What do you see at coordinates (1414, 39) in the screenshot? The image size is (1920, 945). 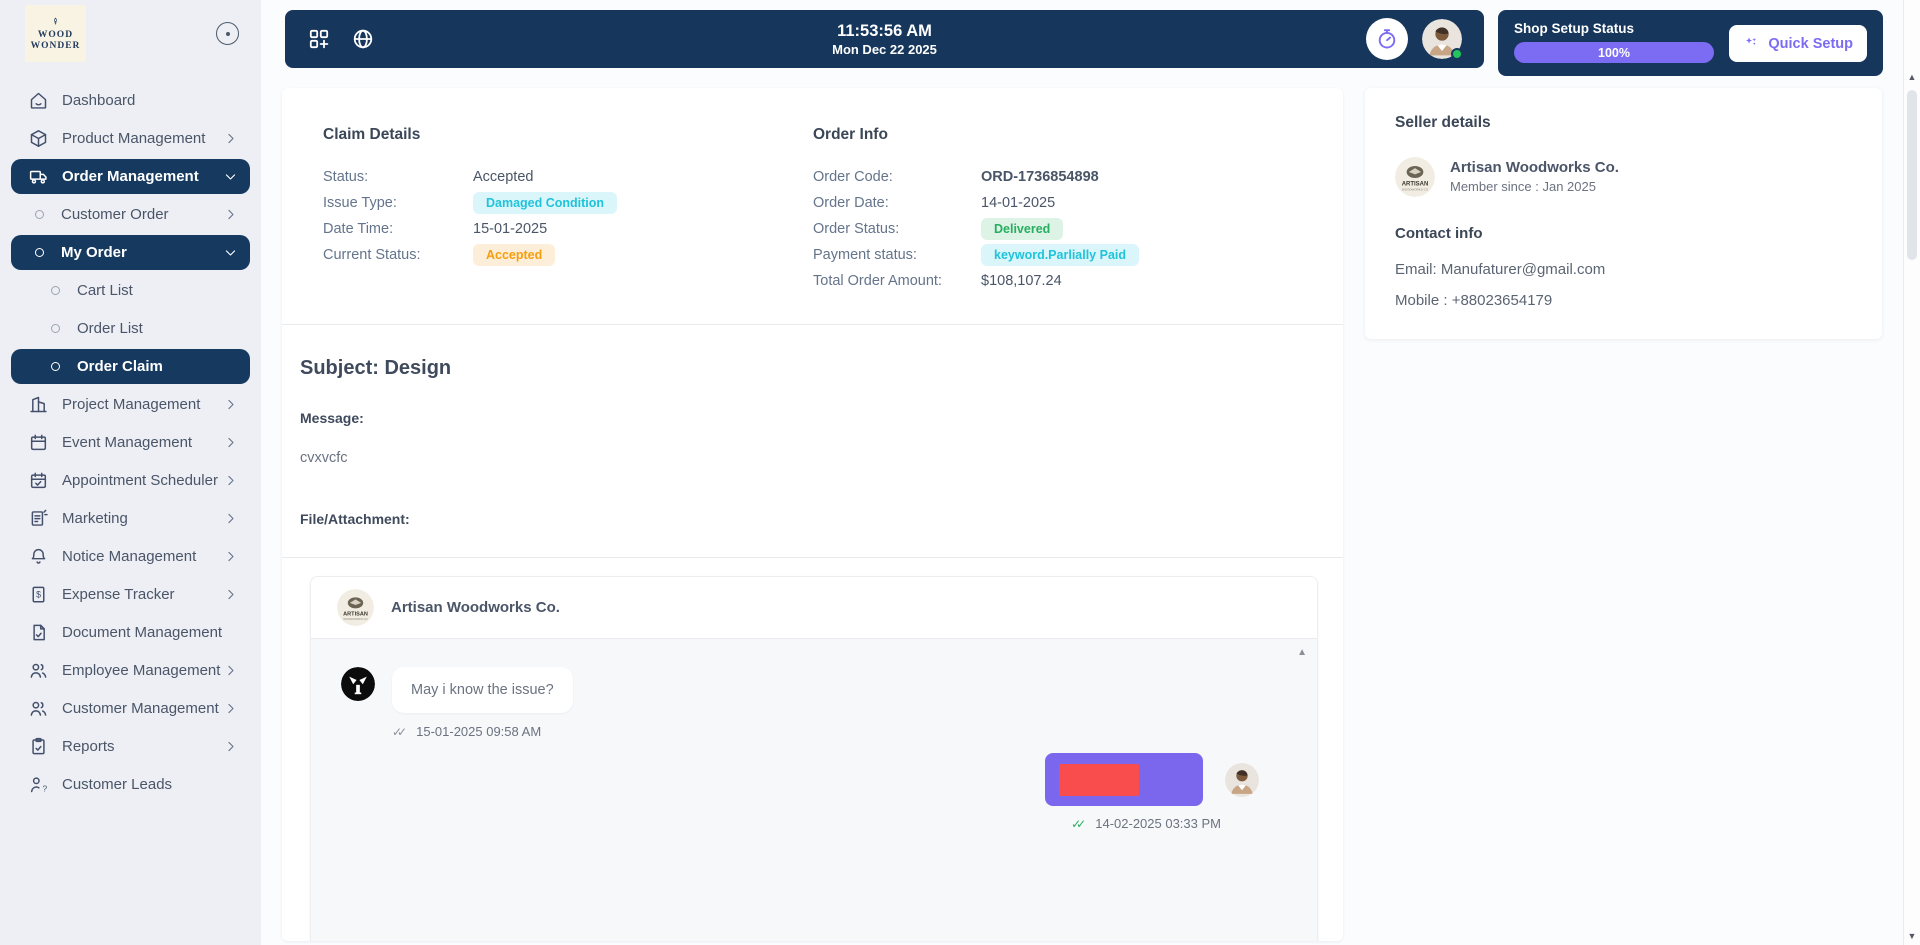 I see `topbar-right` at bounding box center [1414, 39].